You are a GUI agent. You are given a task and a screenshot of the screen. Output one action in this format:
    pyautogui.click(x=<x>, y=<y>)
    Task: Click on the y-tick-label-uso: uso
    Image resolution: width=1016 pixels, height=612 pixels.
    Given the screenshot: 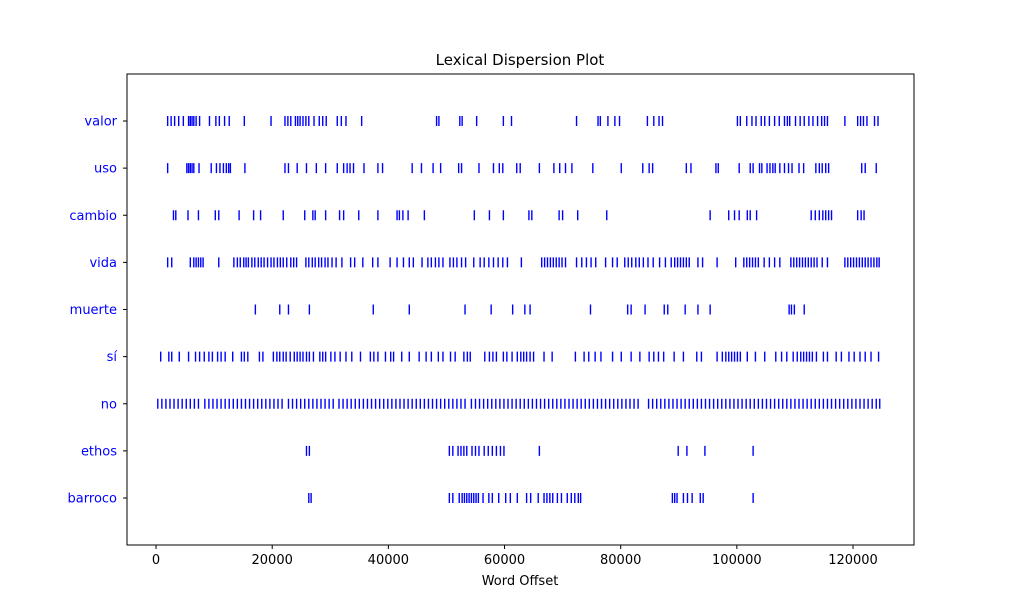 What is the action you would take?
    pyautogui.click(x=105, y=169)
    